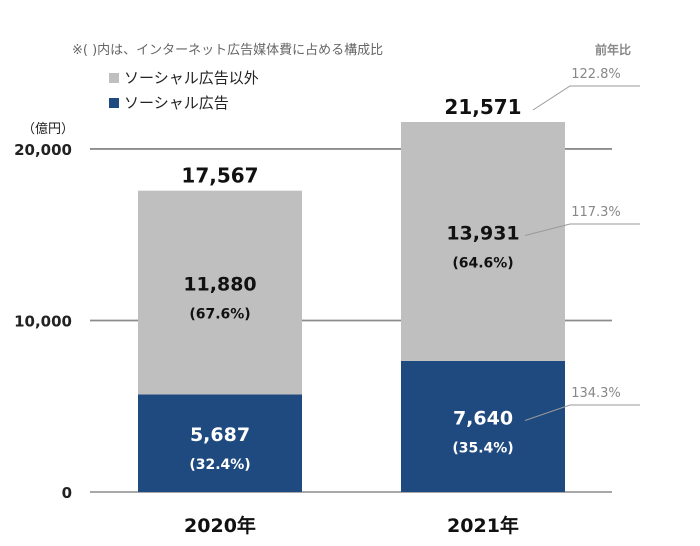 The height and width of the screenshot is (546, 700). I want to click on yoy-label: 117.3%, so click(596, 212).